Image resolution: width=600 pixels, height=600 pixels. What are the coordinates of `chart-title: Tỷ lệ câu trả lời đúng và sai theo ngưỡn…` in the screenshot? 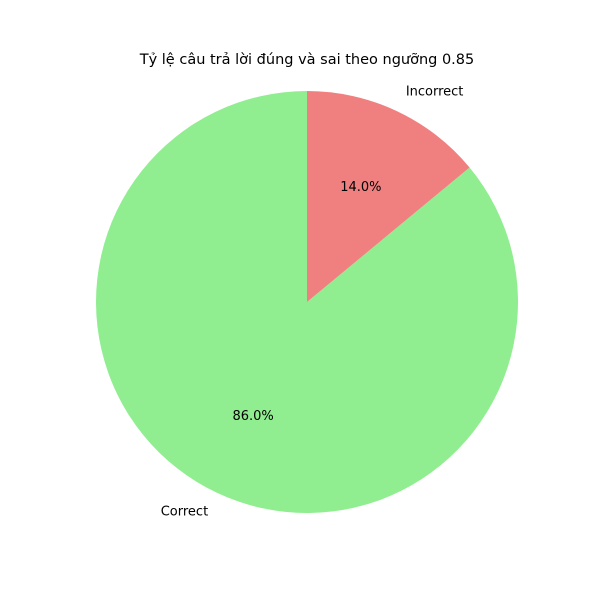 It's located at (307, 60).